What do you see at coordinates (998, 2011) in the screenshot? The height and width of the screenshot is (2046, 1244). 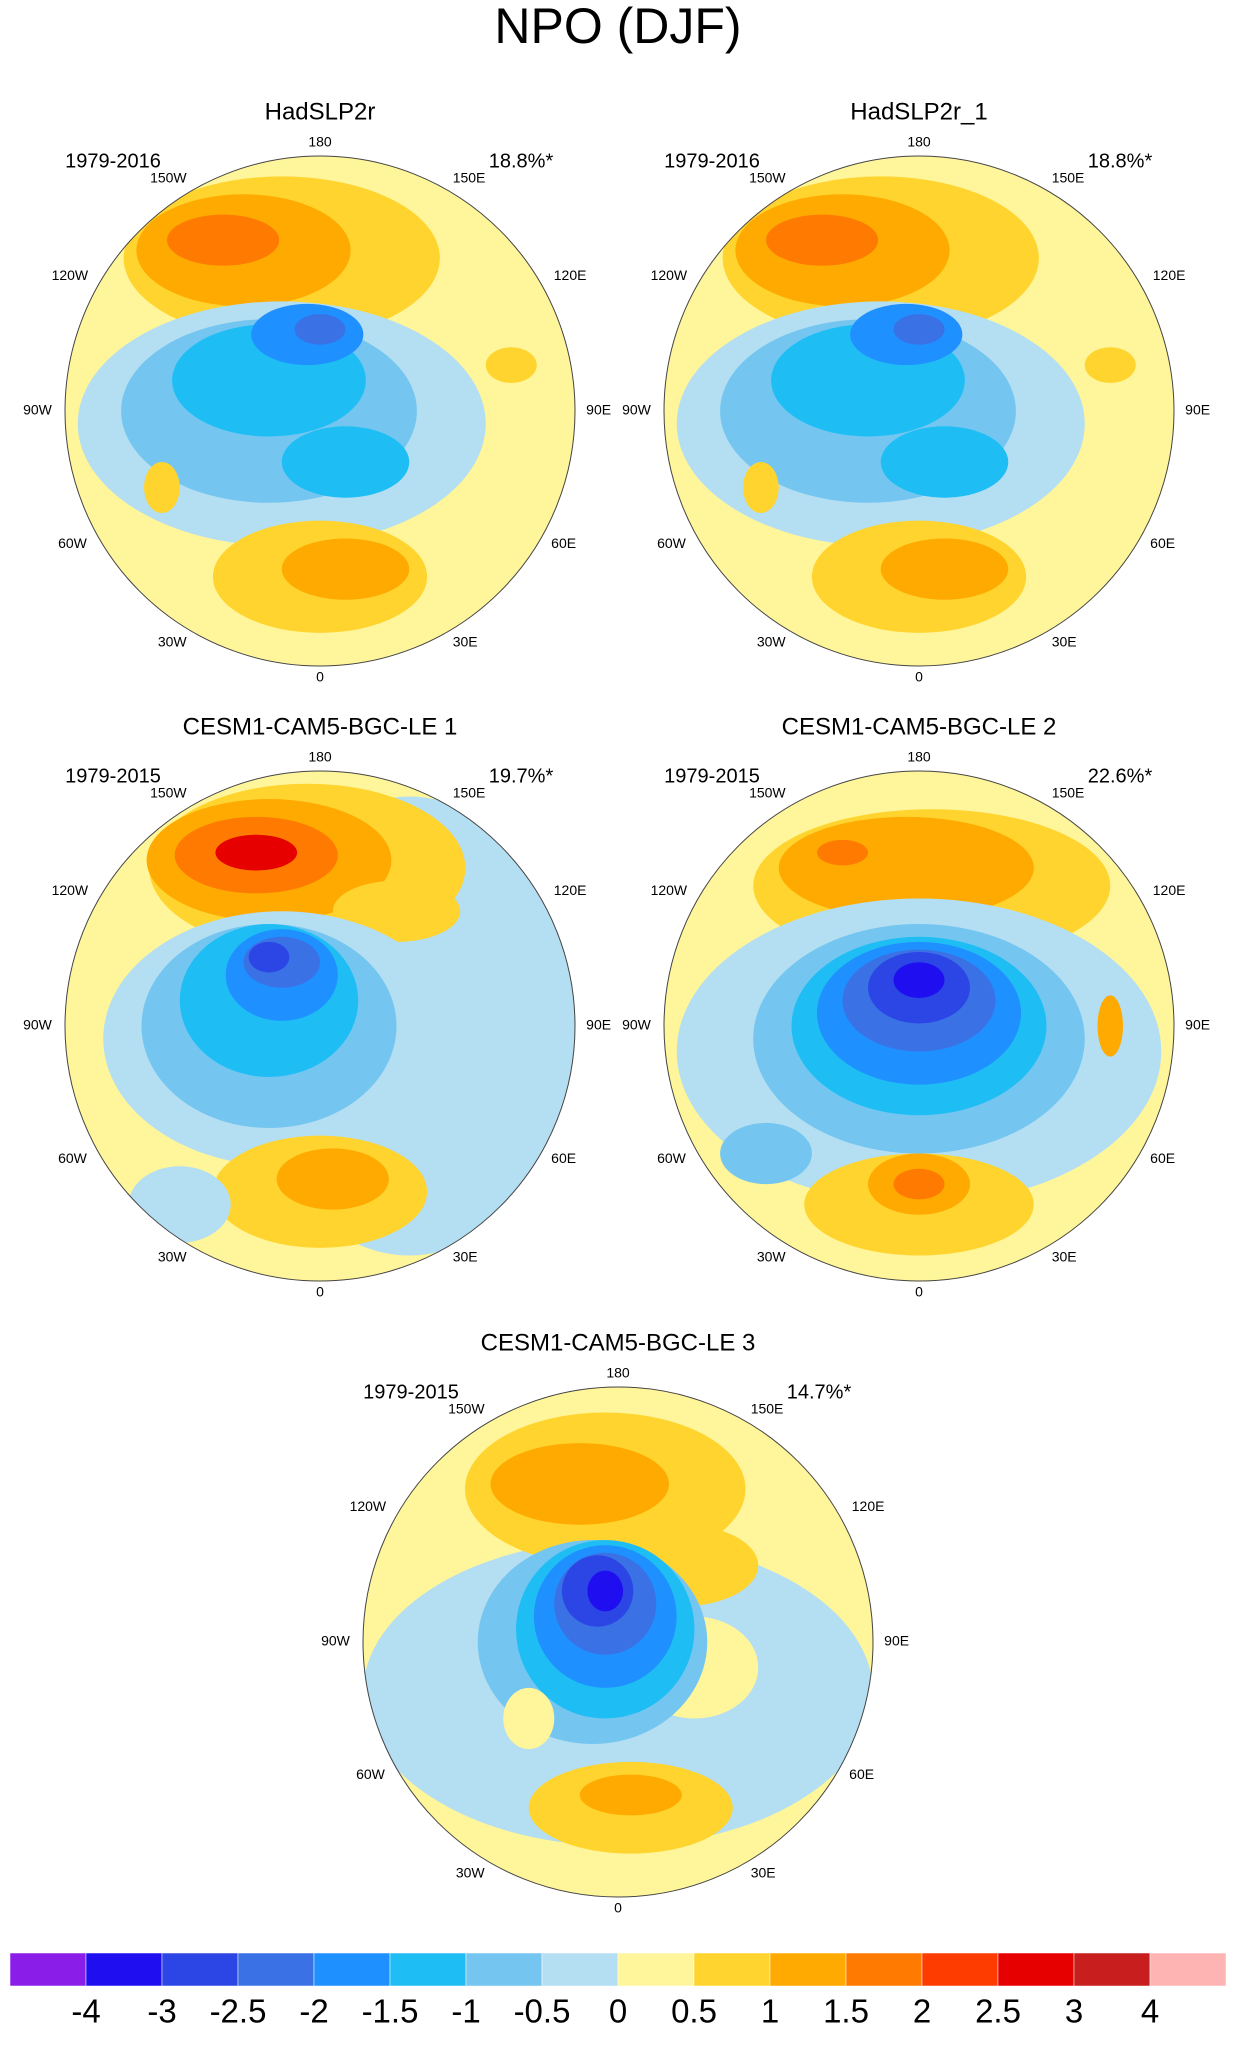 I see `colorbar-label: 2.5` at bounding box center [998, 2011].